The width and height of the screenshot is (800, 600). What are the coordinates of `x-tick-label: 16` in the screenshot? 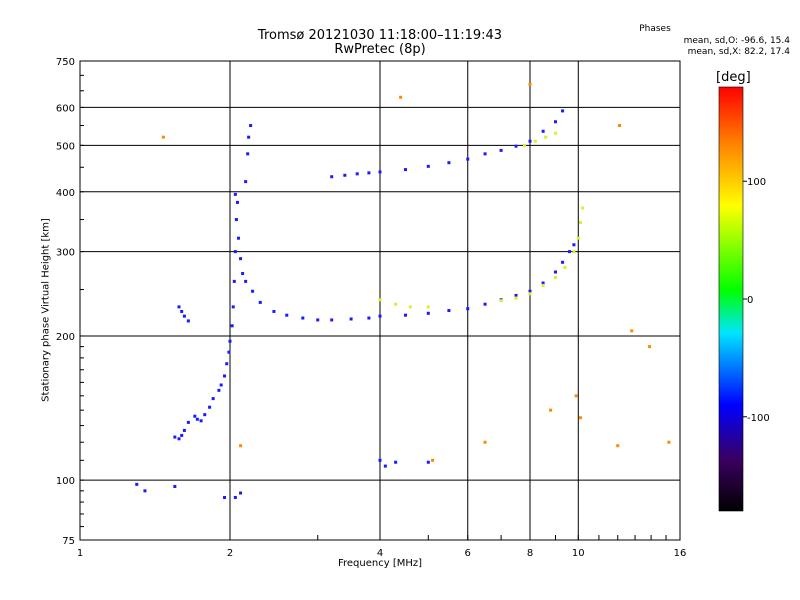 It's located at (680, 553).